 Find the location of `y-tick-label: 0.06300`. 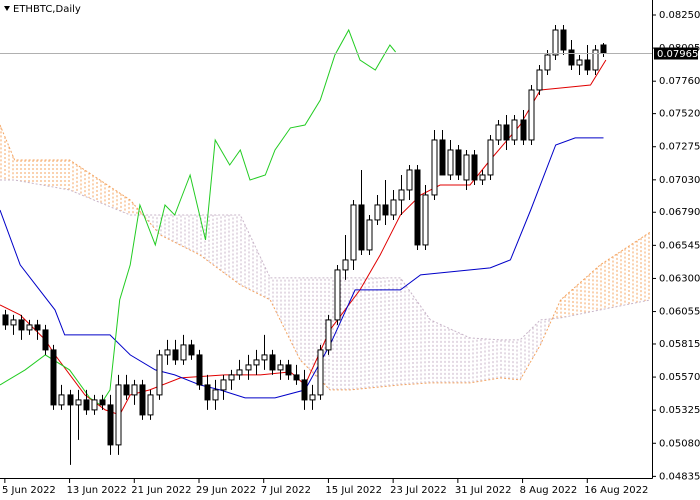

y-tick-label: 0.06300 is located at coordinates (679, 278).